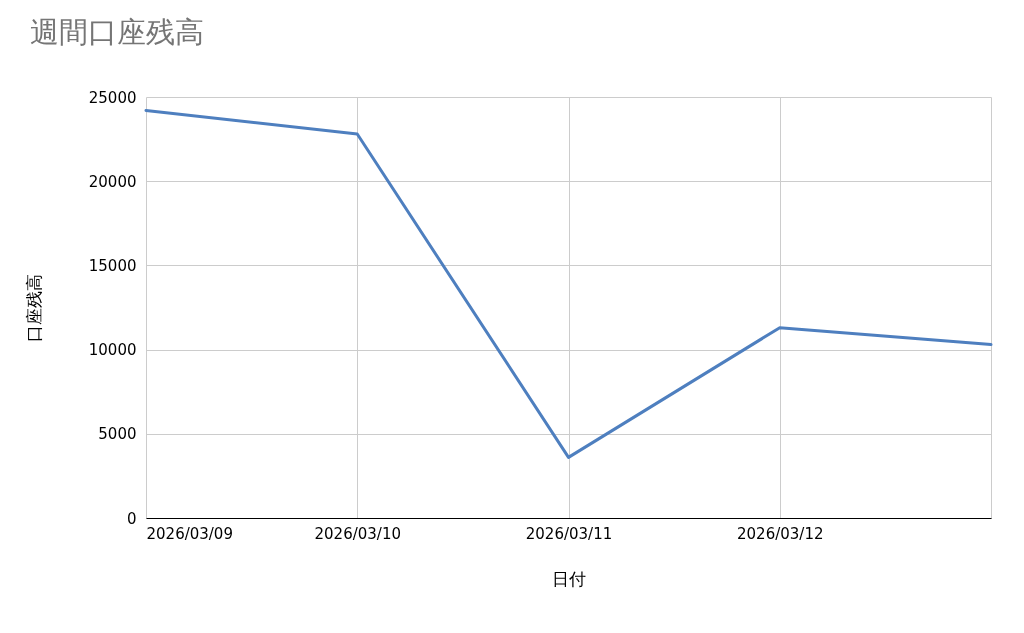  Describe the element at coordinates (112, 350) in the screenshot. I see `y-tick-label: 10000` at that location.